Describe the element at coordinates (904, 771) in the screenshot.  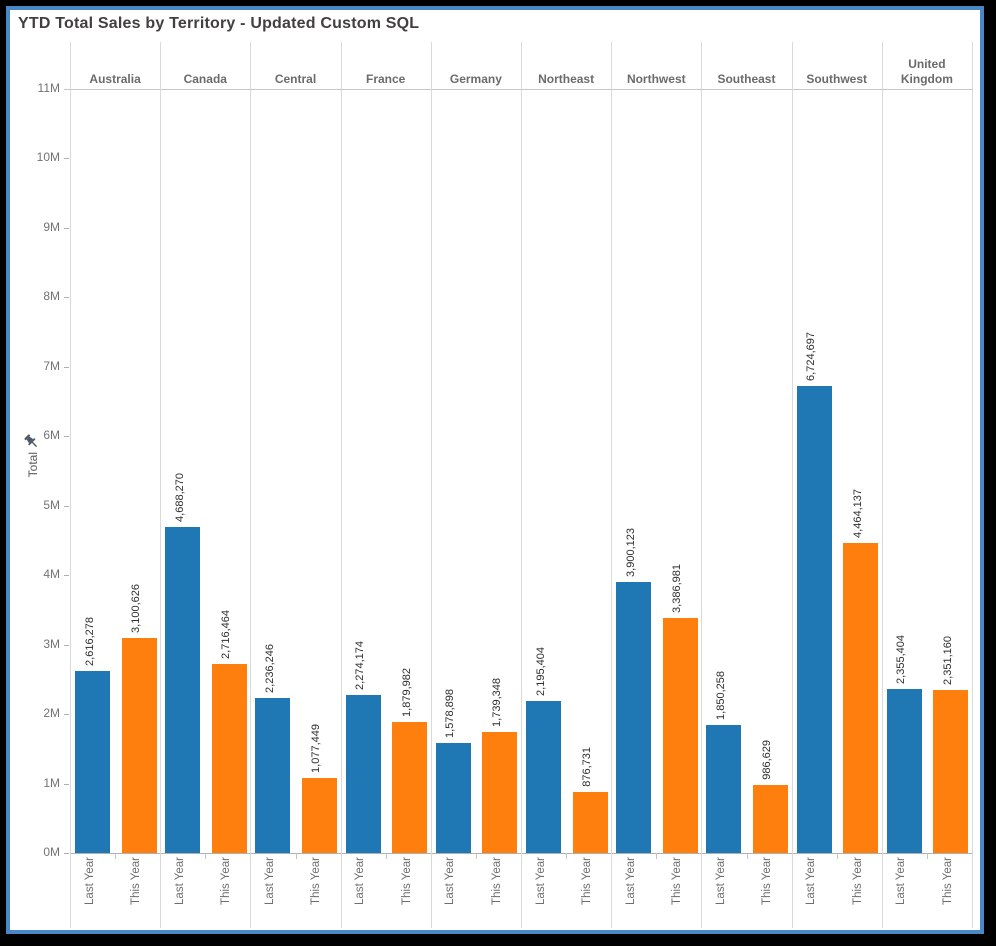
I see `bar-last-year-united-kingdom` at that location.